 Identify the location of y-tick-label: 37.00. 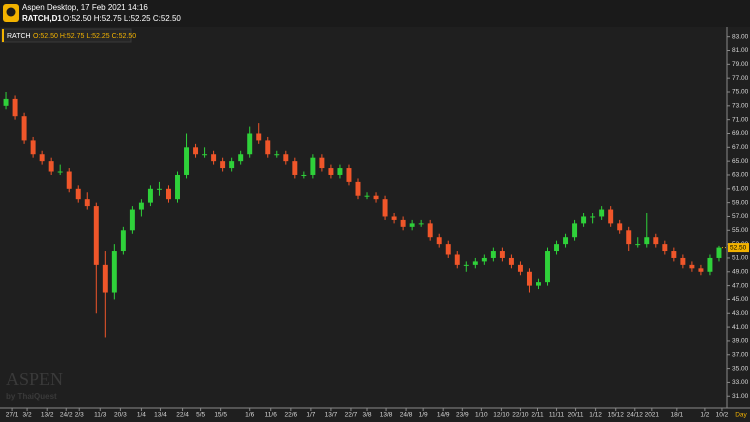
(740, 354).